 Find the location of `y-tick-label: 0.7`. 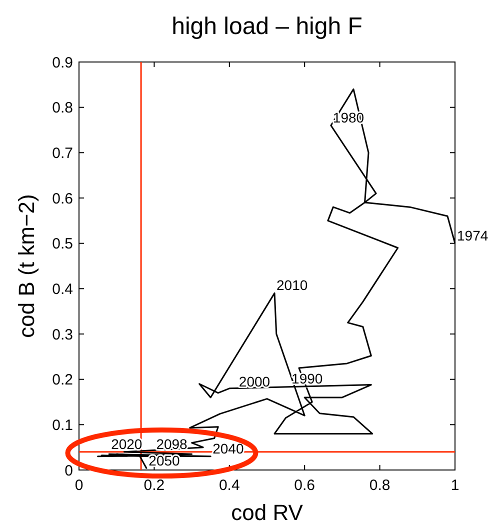

y-tick-label: 0.7 is located at coordinates (62, 153).